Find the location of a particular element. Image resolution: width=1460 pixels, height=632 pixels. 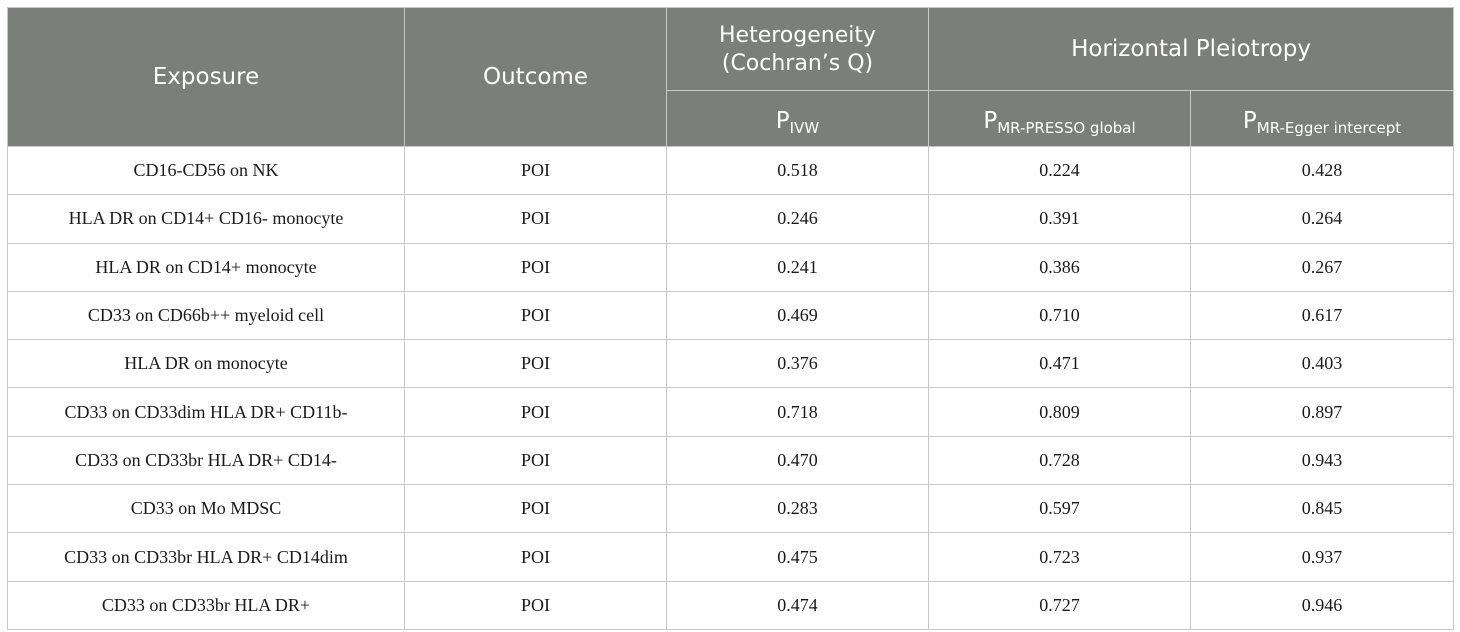

cell-p-presso: 0.391 is located at coordinates (1059, 219).